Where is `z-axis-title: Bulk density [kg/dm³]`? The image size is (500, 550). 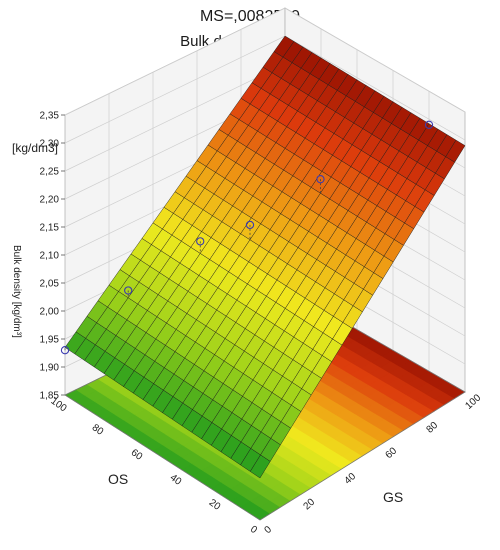 z-axis-title: Bulk density [kg/dm³] is located at coordinates (16, 291).